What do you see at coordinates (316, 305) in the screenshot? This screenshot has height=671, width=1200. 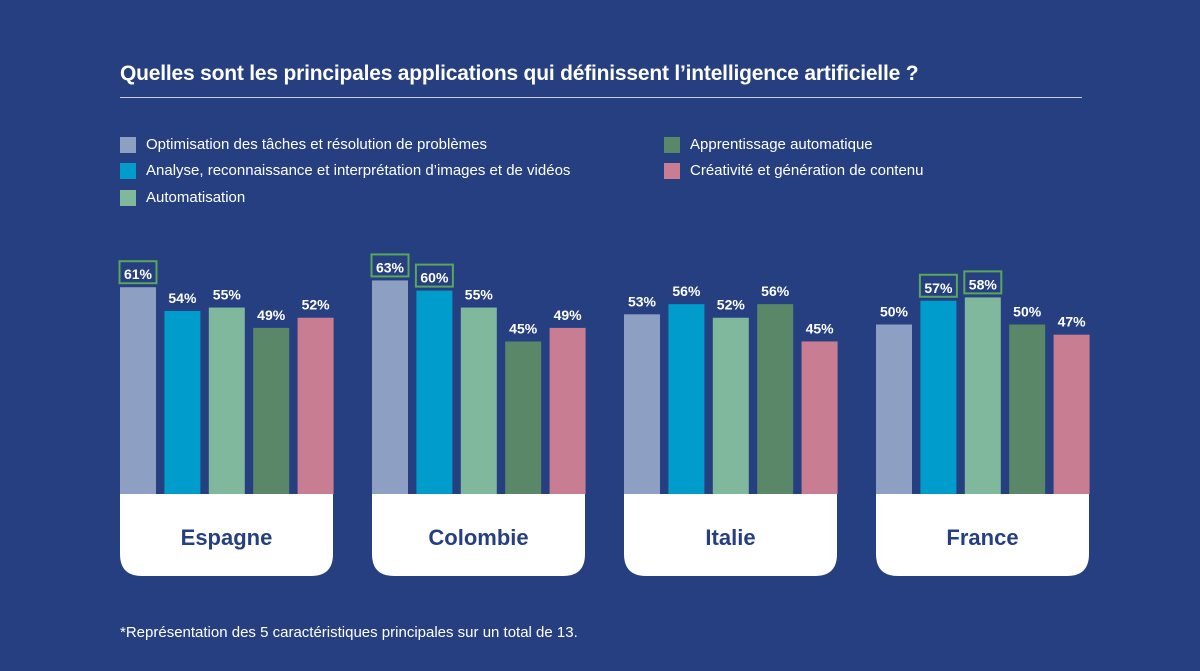 I see `data-label-espagne-series-4: 52%` at bounding box center [316, 305].